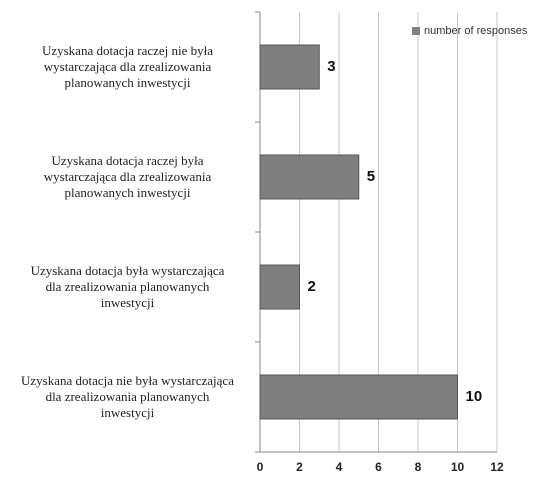 The width and height of the screenshot is (549, 477). What do you see at coordinates (339, 467) in the screenshot?
I see `x-tick-label: 4` at bounding box center [339, 467].